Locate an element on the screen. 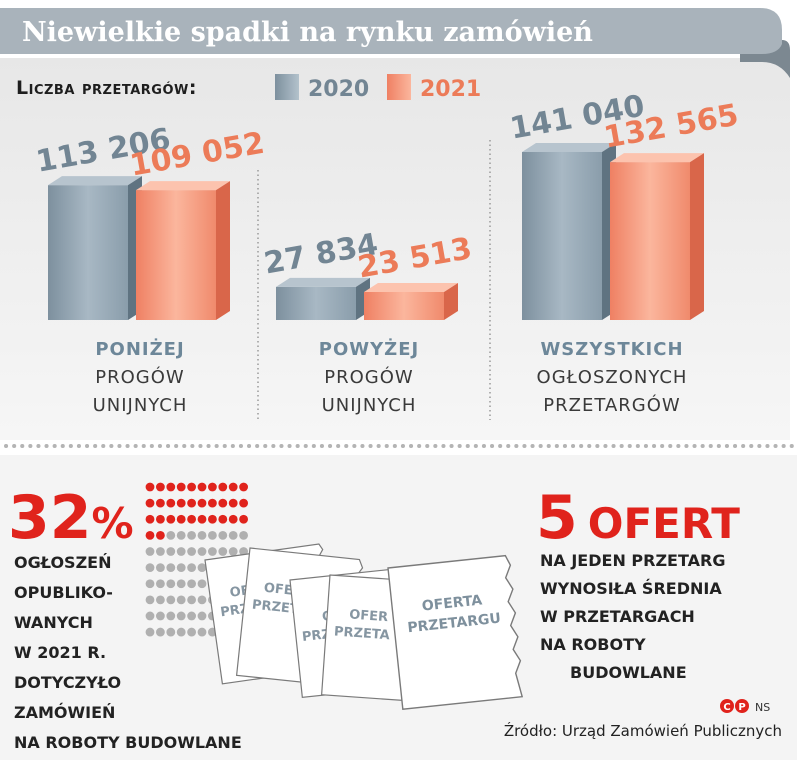  document-label: OFE is located at coordinates (278, 590).